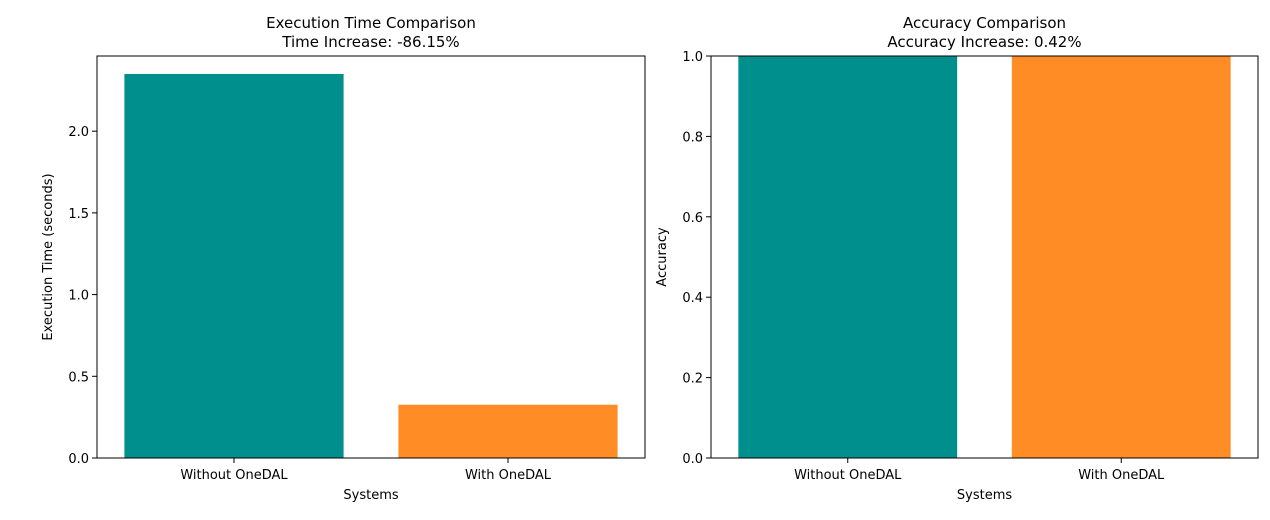 Image resolution: width=1270 pixels, height=520 pixels. Describe the element at coordinates (370, 42) in the screenshot. I see `chart-subtitle: Time Increase: -86.15%` at that location.